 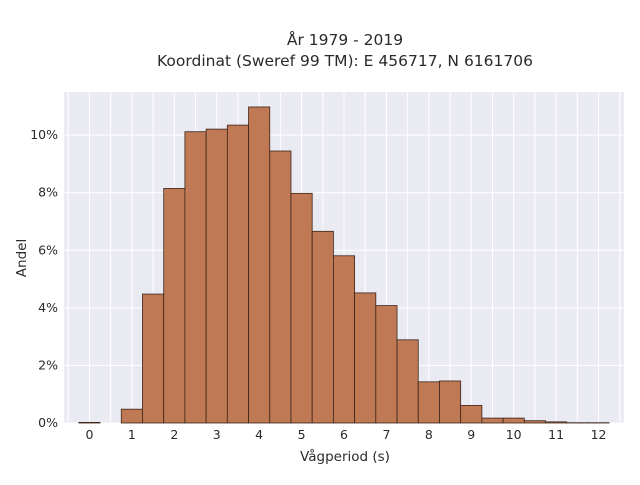 I want to click on x-tick-label: 2, so click(x=174, y=434).